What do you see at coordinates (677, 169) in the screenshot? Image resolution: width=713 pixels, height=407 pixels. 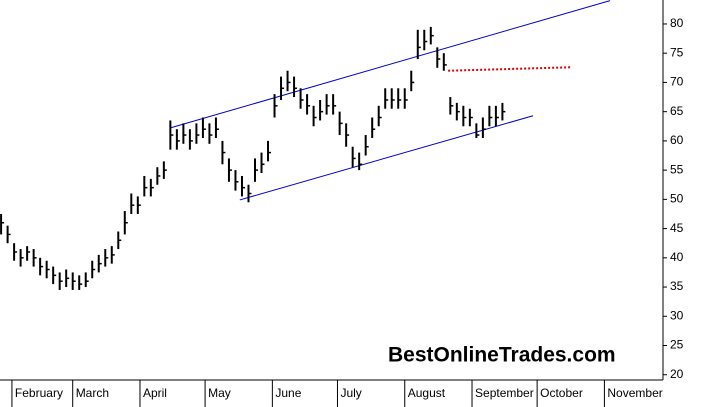 I see `y-tick-label: 55` at bounding box center [677, 169].